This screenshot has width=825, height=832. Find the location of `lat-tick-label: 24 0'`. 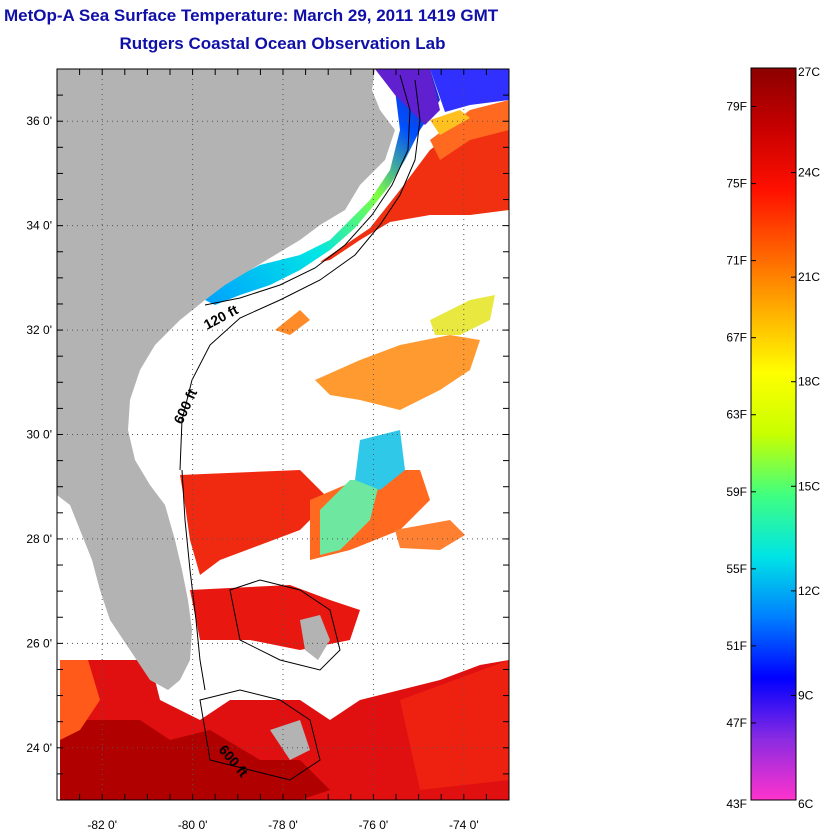

lat-tick-label: 24 0' is located at coordinates (39, 748).